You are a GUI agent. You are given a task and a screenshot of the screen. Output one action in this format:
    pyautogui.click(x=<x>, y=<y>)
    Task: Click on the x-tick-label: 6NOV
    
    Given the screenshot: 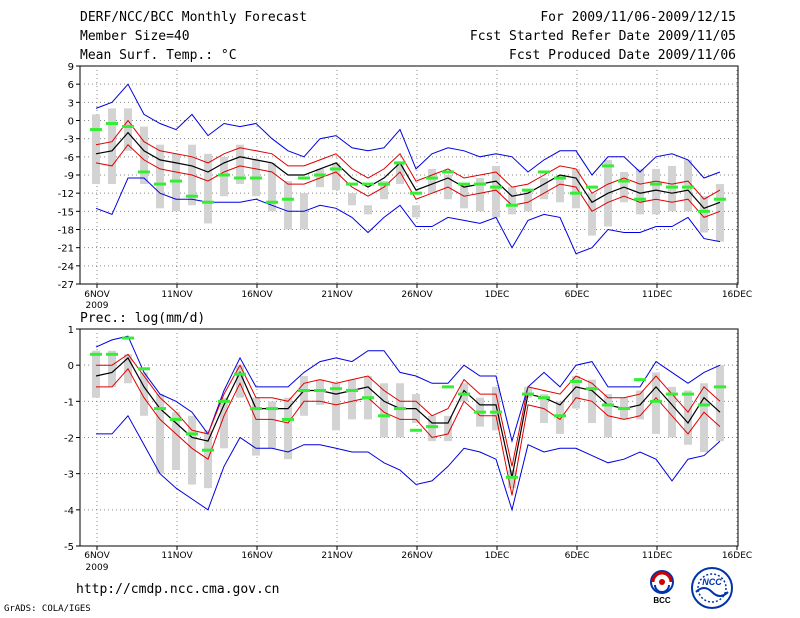 What is the action you would take?
    pyautogui.click(x=97, y=295)
    